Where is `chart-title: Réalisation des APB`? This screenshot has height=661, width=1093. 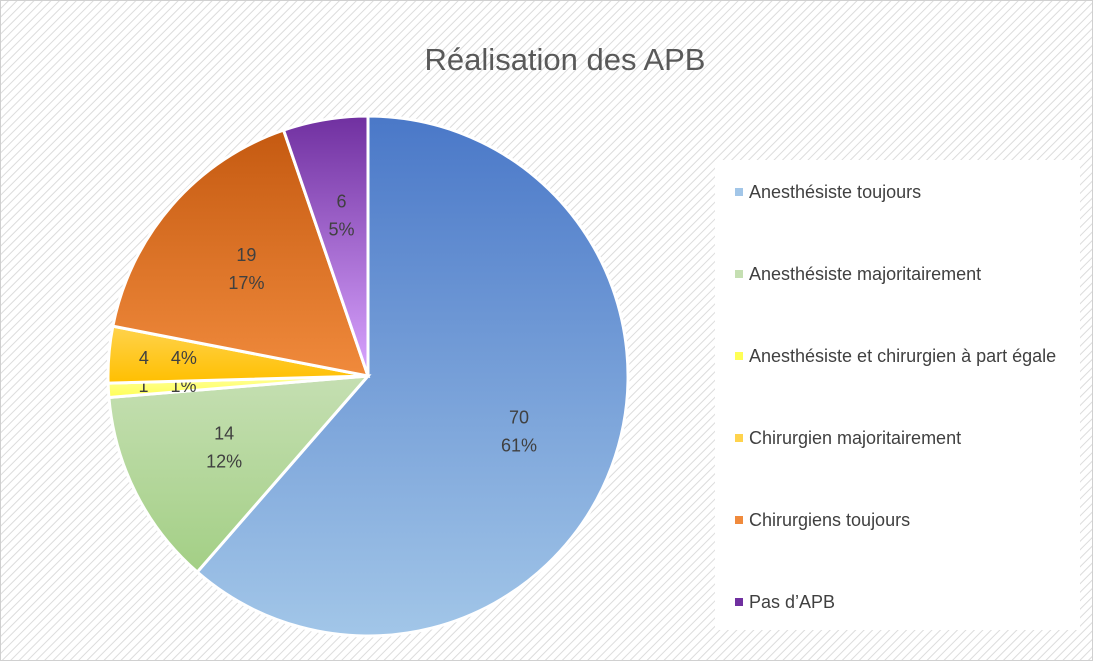
chart-title: Réalisation des APB is located at coordinates (565, 59).